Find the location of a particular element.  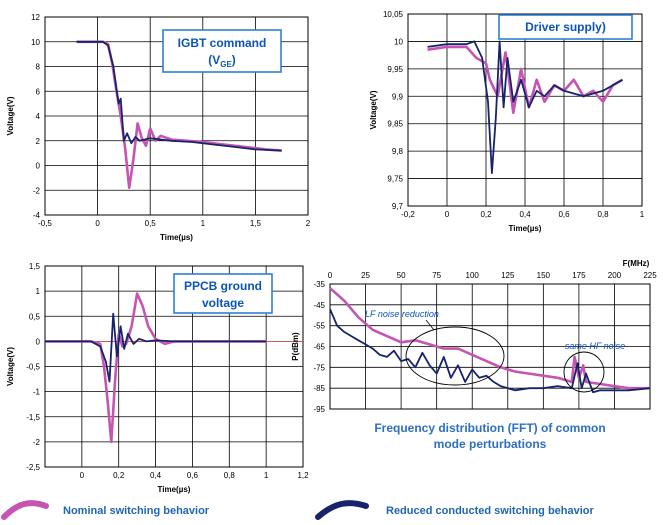

y-tick-label: -75 is located at coordinates (319, 367).